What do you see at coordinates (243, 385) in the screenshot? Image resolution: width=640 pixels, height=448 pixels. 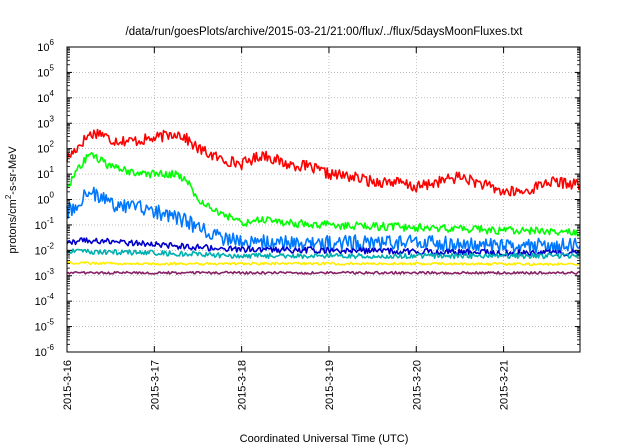 I see `x-tick-label: 2015-3-18` at bounding box center [243, 385].